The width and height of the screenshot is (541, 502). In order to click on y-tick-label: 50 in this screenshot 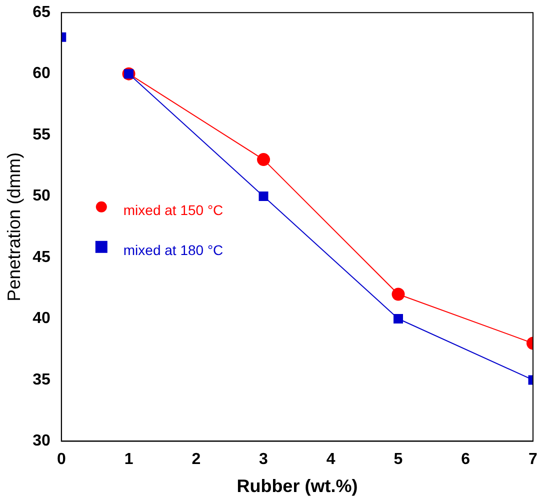, I will do `click(41, 196)`.